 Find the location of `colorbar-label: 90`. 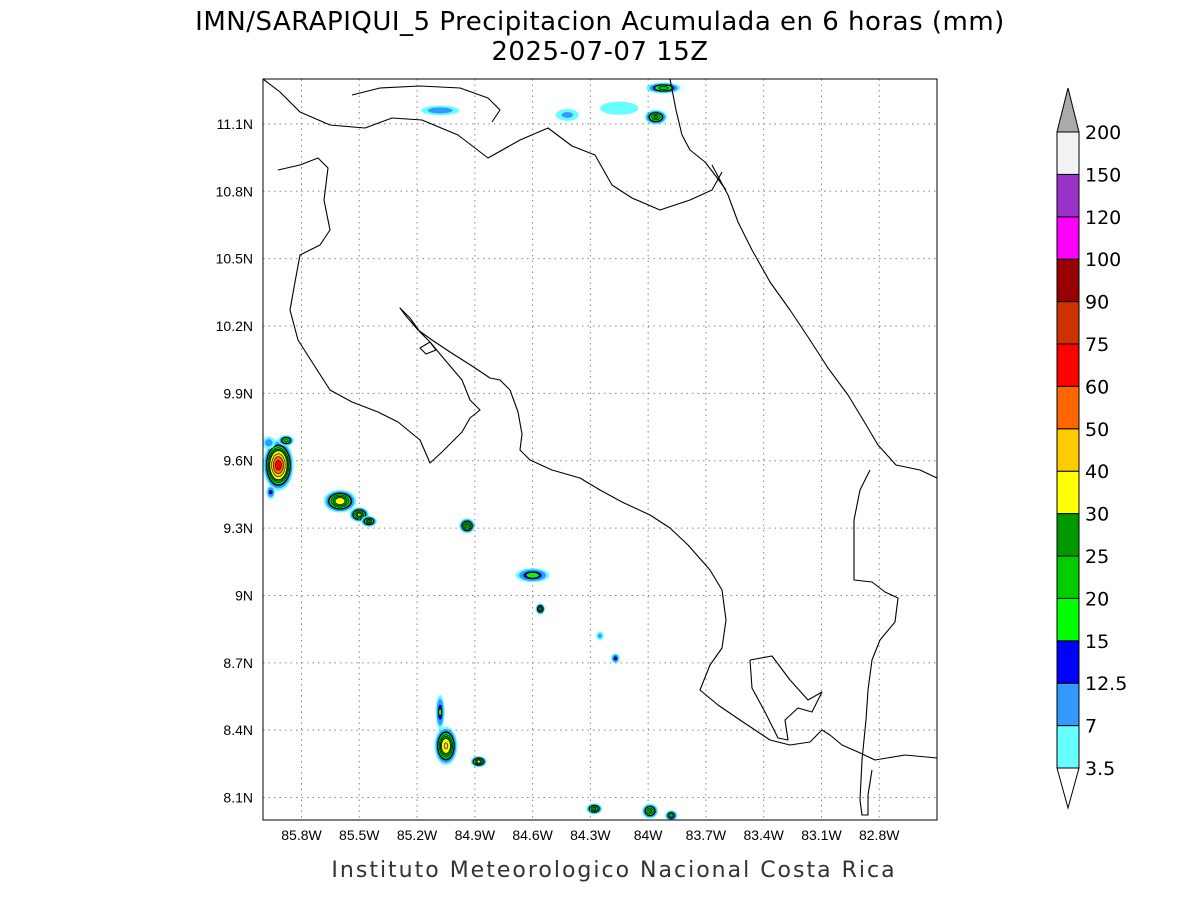

colorbar-label: 90 is located at coordinates (1097, 303).